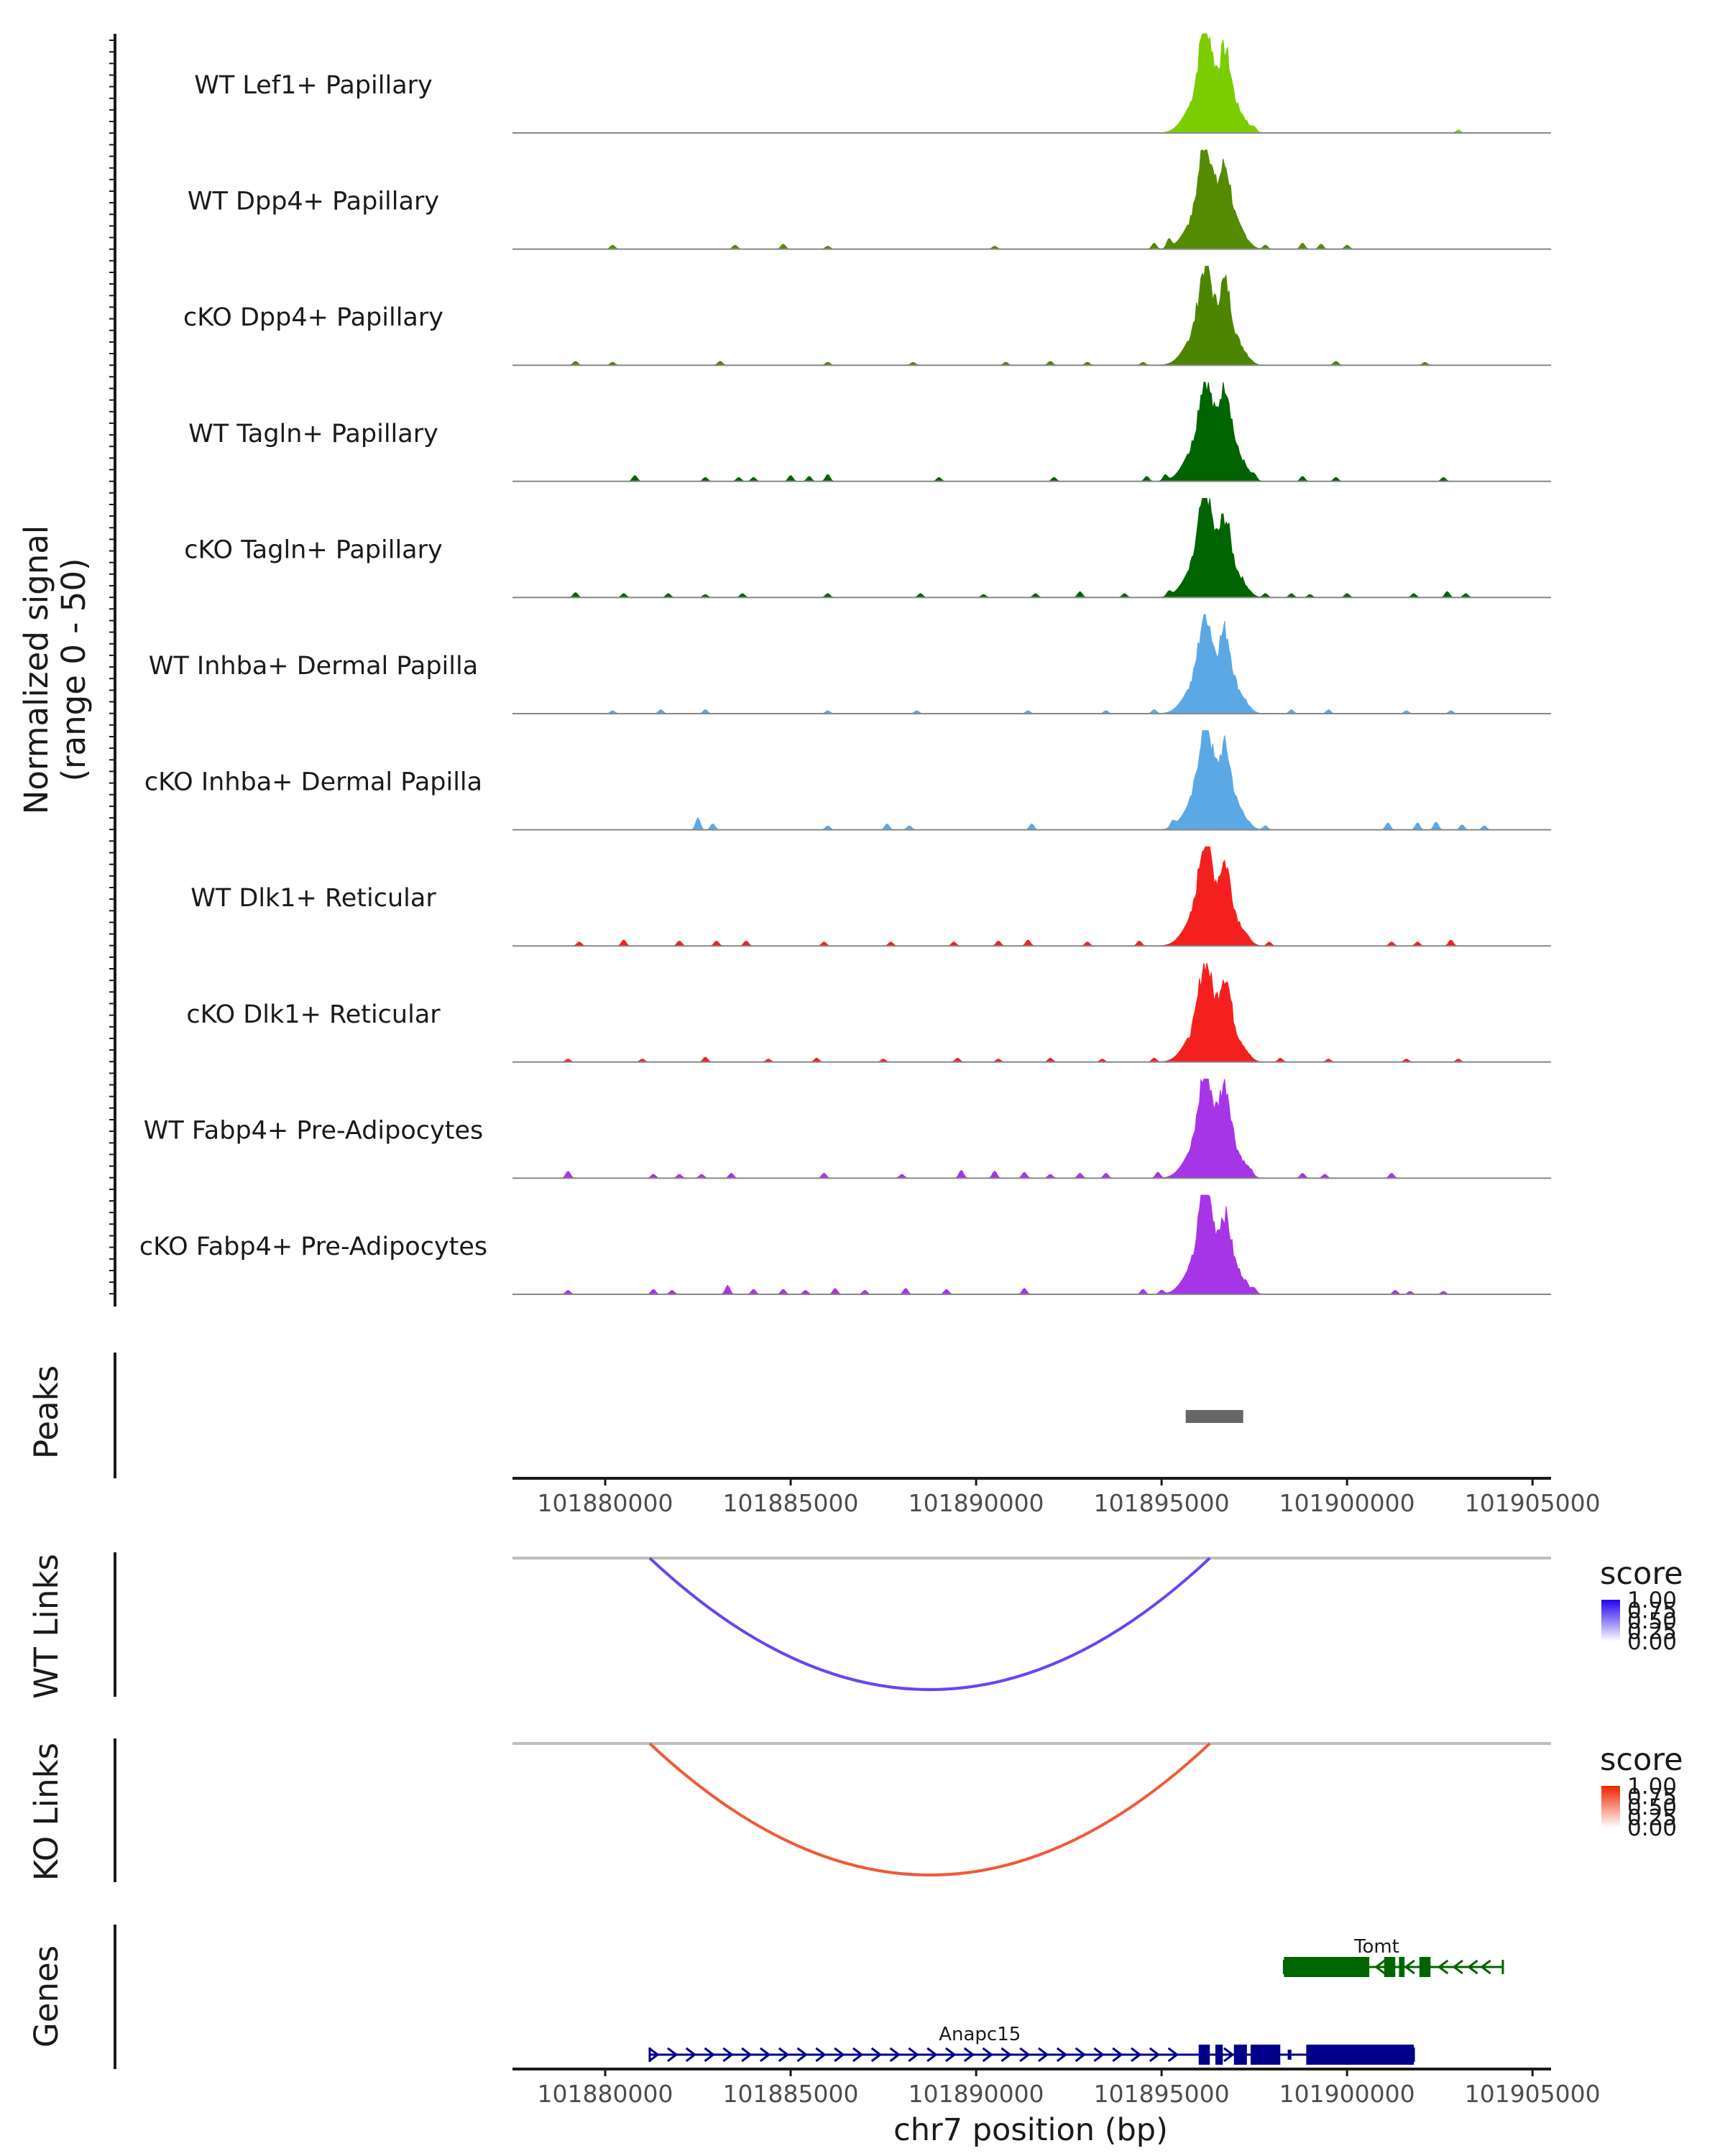  Describe the element at coordinates (850, 664) in the screenshot. I see `track-5: WT Inhba+ Dermal Papilla` at that location.